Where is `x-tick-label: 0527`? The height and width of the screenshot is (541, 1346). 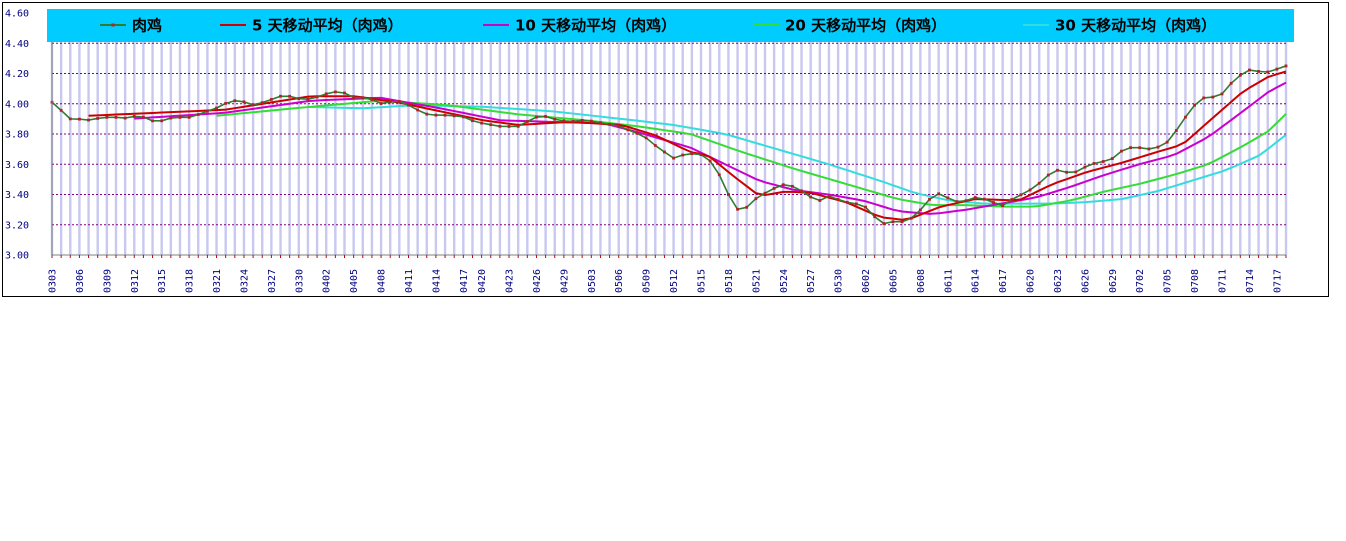 x-tick-label: 0527 is located at coordinates (811, 281).